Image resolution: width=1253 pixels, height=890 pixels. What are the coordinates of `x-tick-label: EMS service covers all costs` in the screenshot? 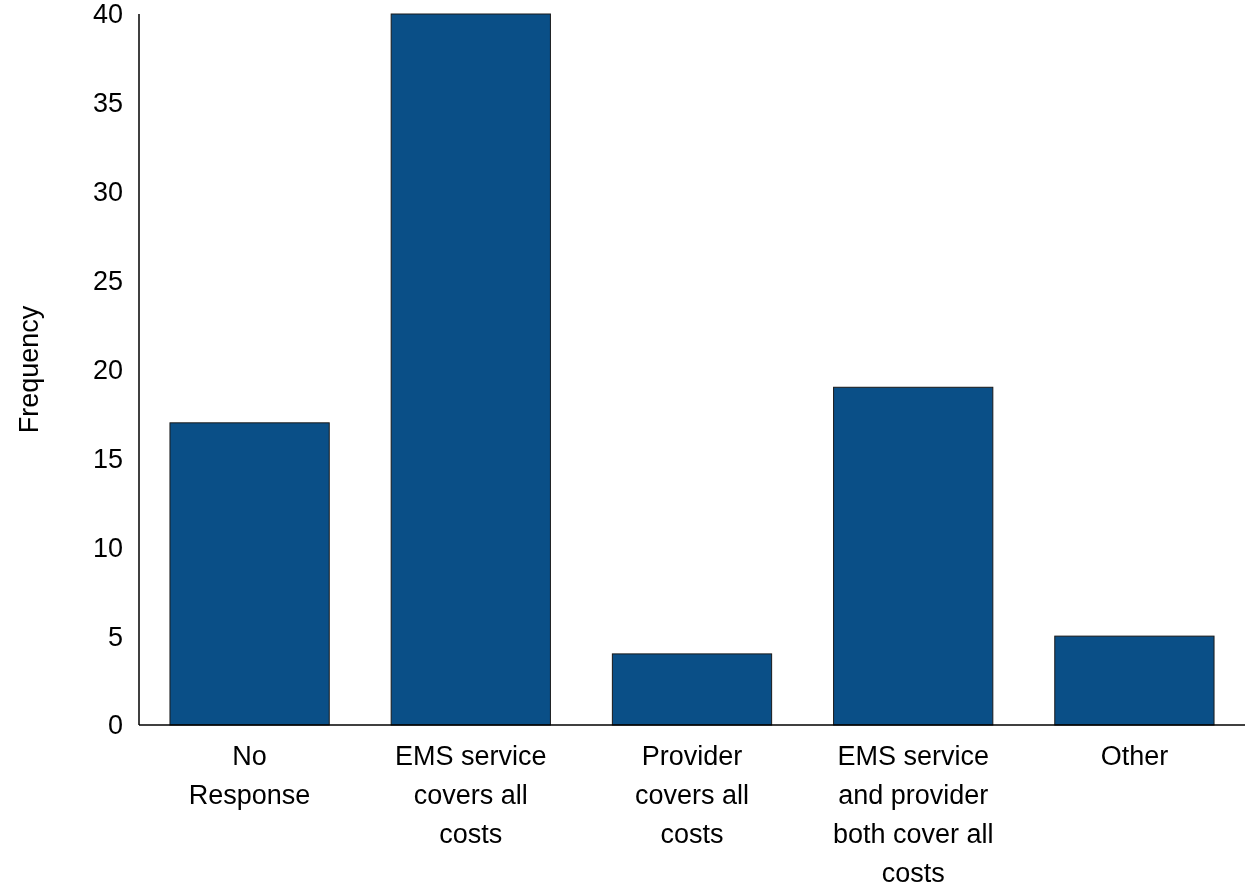 It's located at (471, 795).